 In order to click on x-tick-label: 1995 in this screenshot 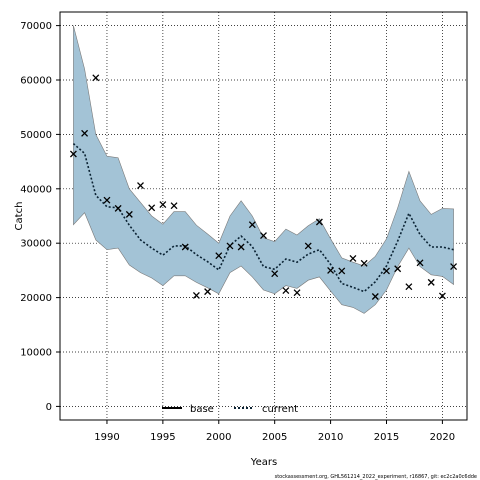, I will do `click(162, 437)`.